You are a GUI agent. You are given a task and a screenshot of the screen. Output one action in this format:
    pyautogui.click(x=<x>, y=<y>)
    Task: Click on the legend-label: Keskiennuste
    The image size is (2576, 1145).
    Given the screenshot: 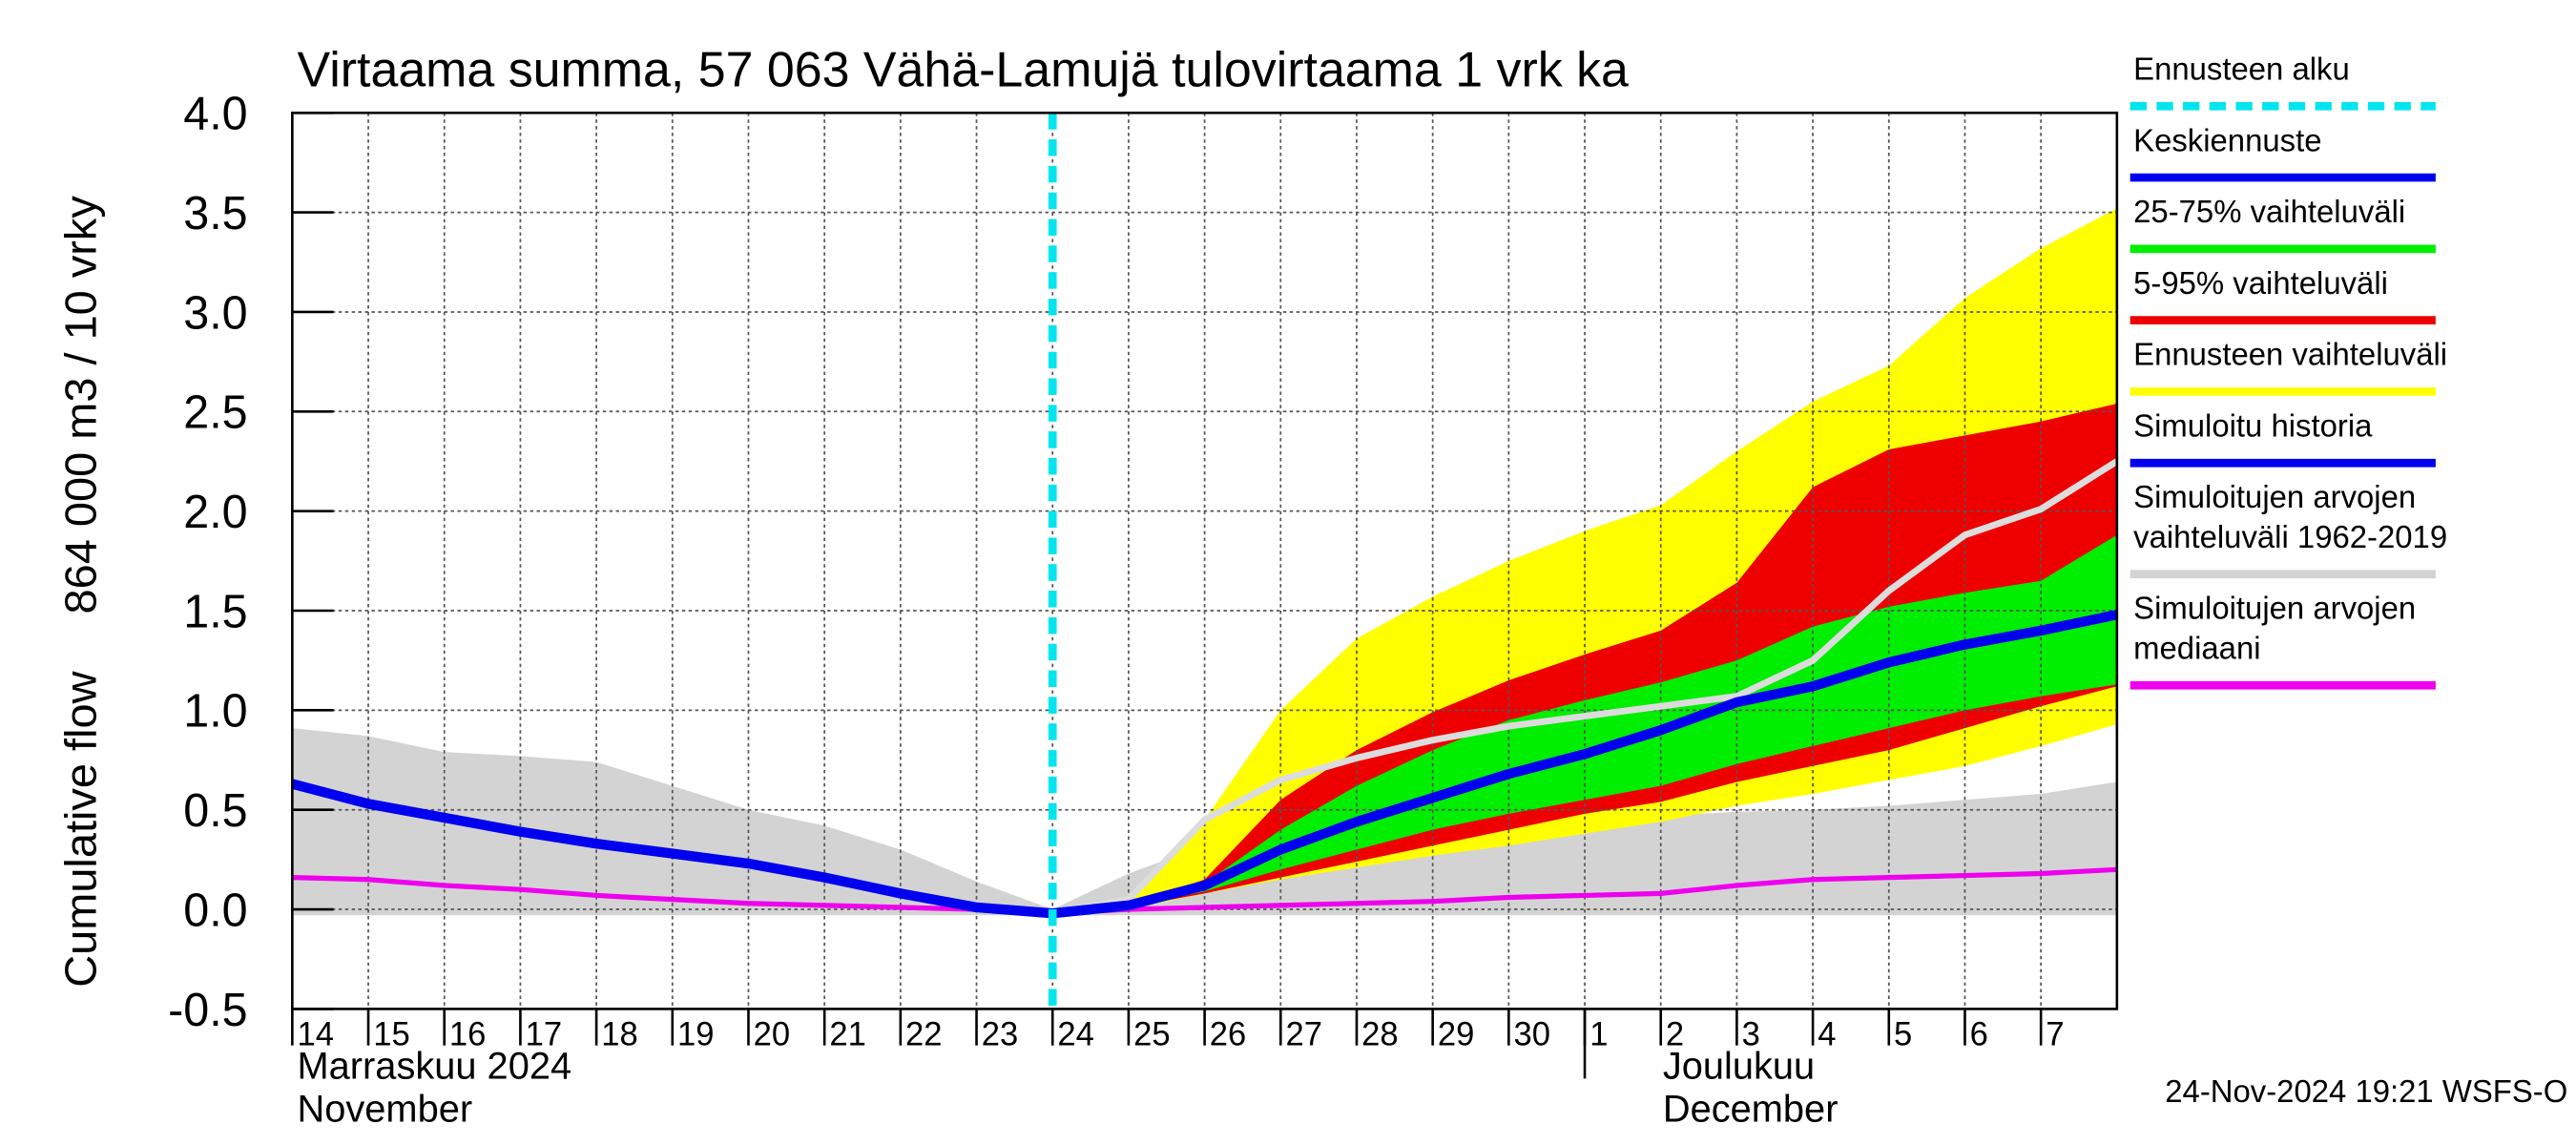 What is the action you would take?
    pyautogui.click(x=2227, y=139)
    